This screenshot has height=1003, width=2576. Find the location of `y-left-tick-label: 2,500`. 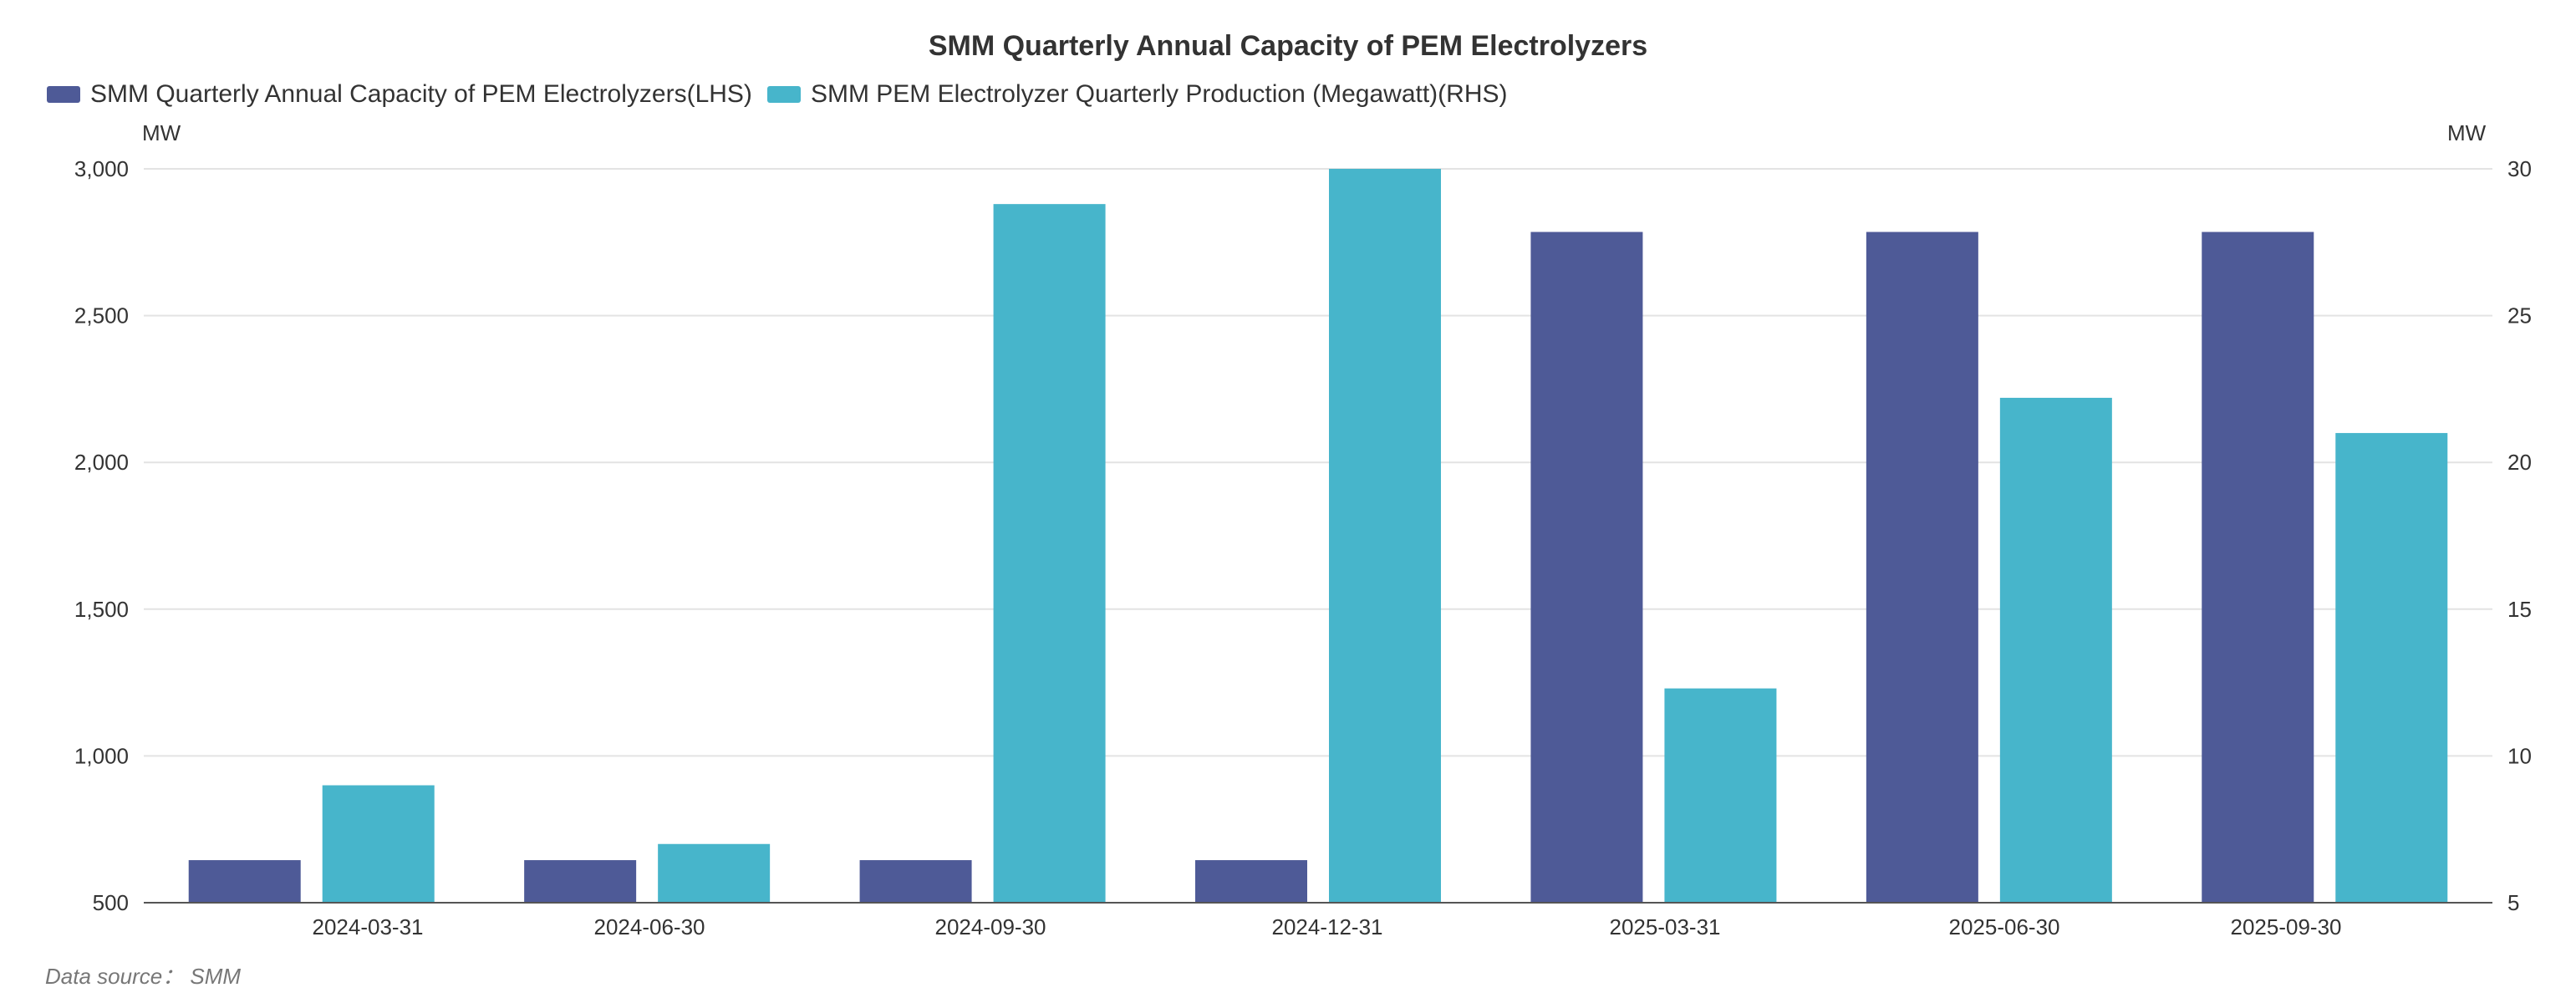

y-left-tick-label: 2,500 is located at coordinates (101, 315).